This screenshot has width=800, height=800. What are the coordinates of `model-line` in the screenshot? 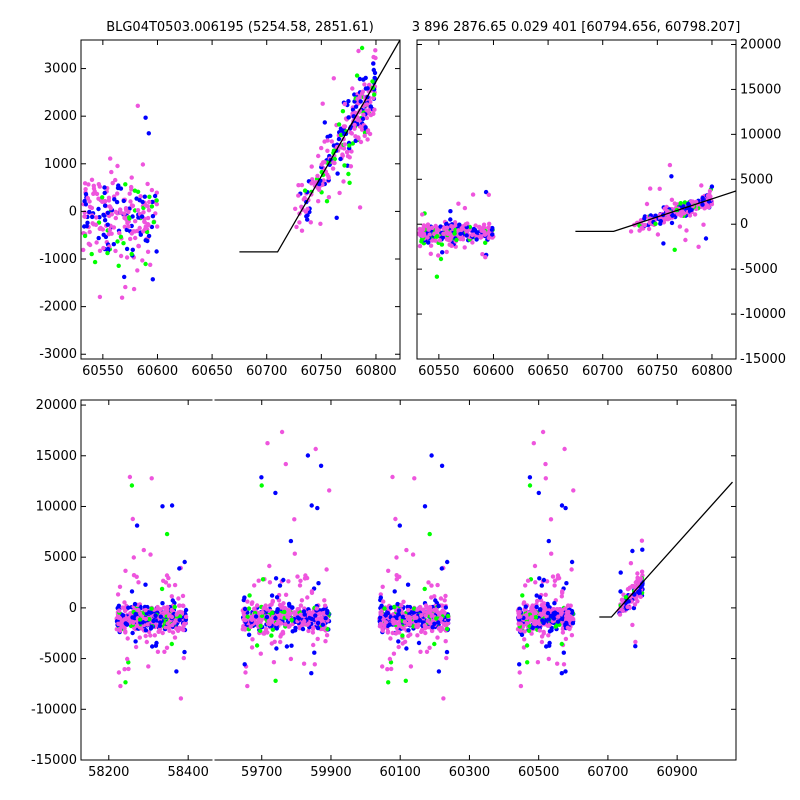 It's located at (319, 146).